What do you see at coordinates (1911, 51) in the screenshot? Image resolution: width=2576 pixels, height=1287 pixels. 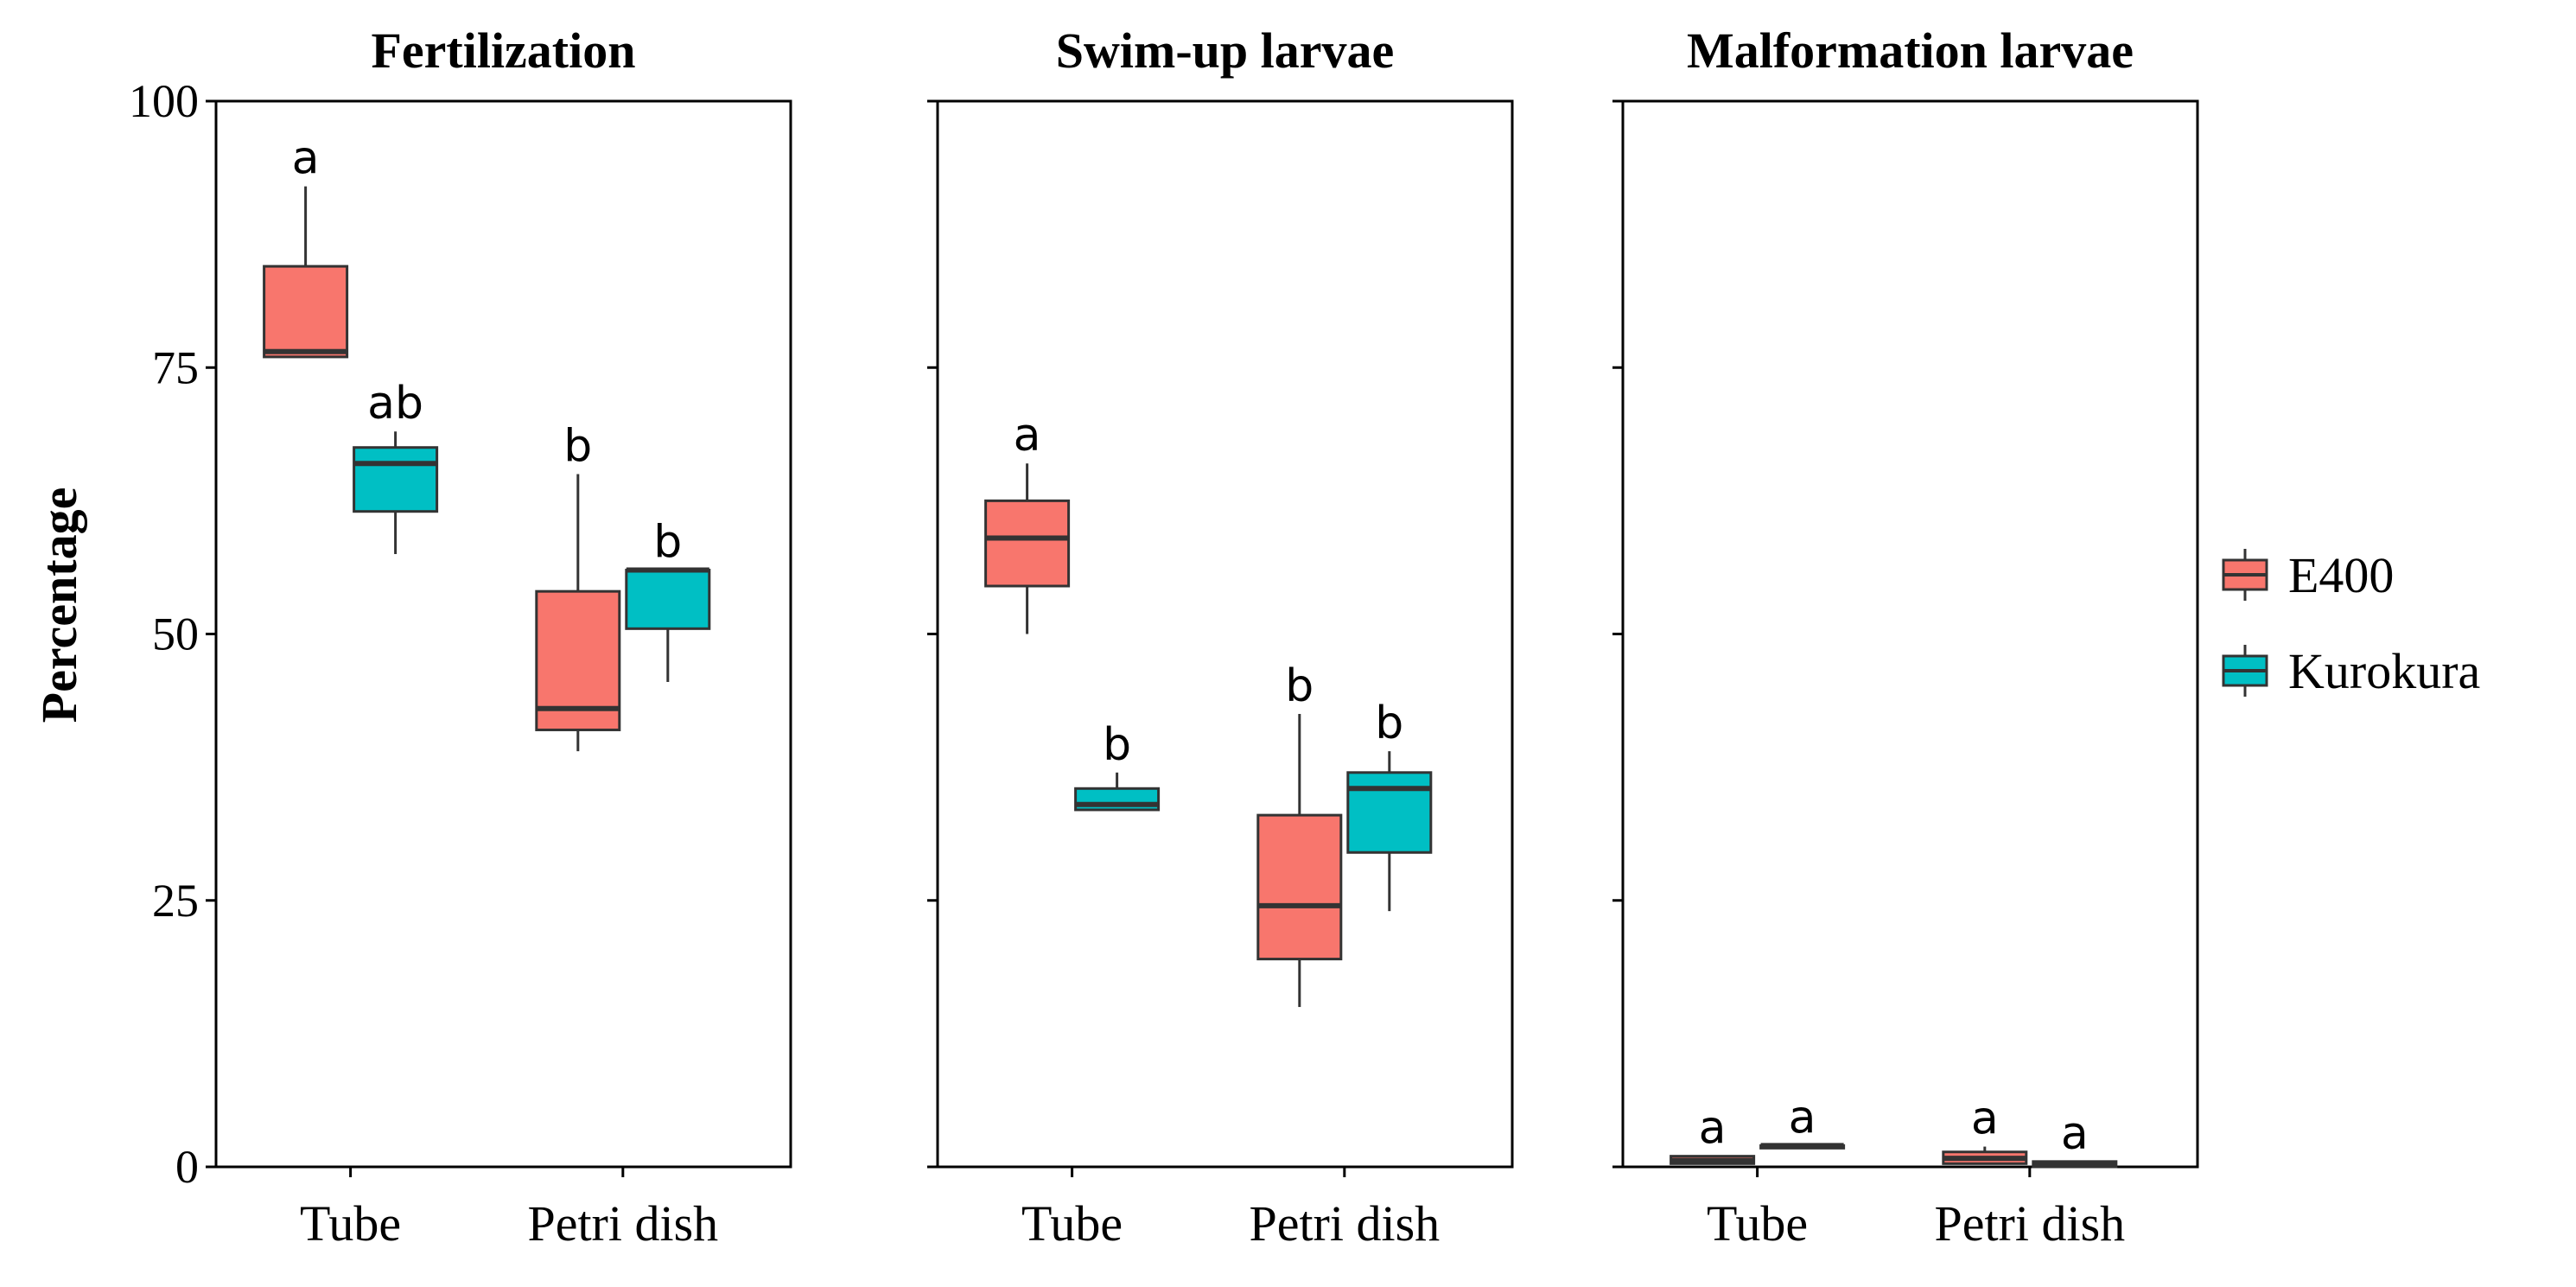 I see `panel-title: Malformation larvae` at bounding box center [1911, 51].